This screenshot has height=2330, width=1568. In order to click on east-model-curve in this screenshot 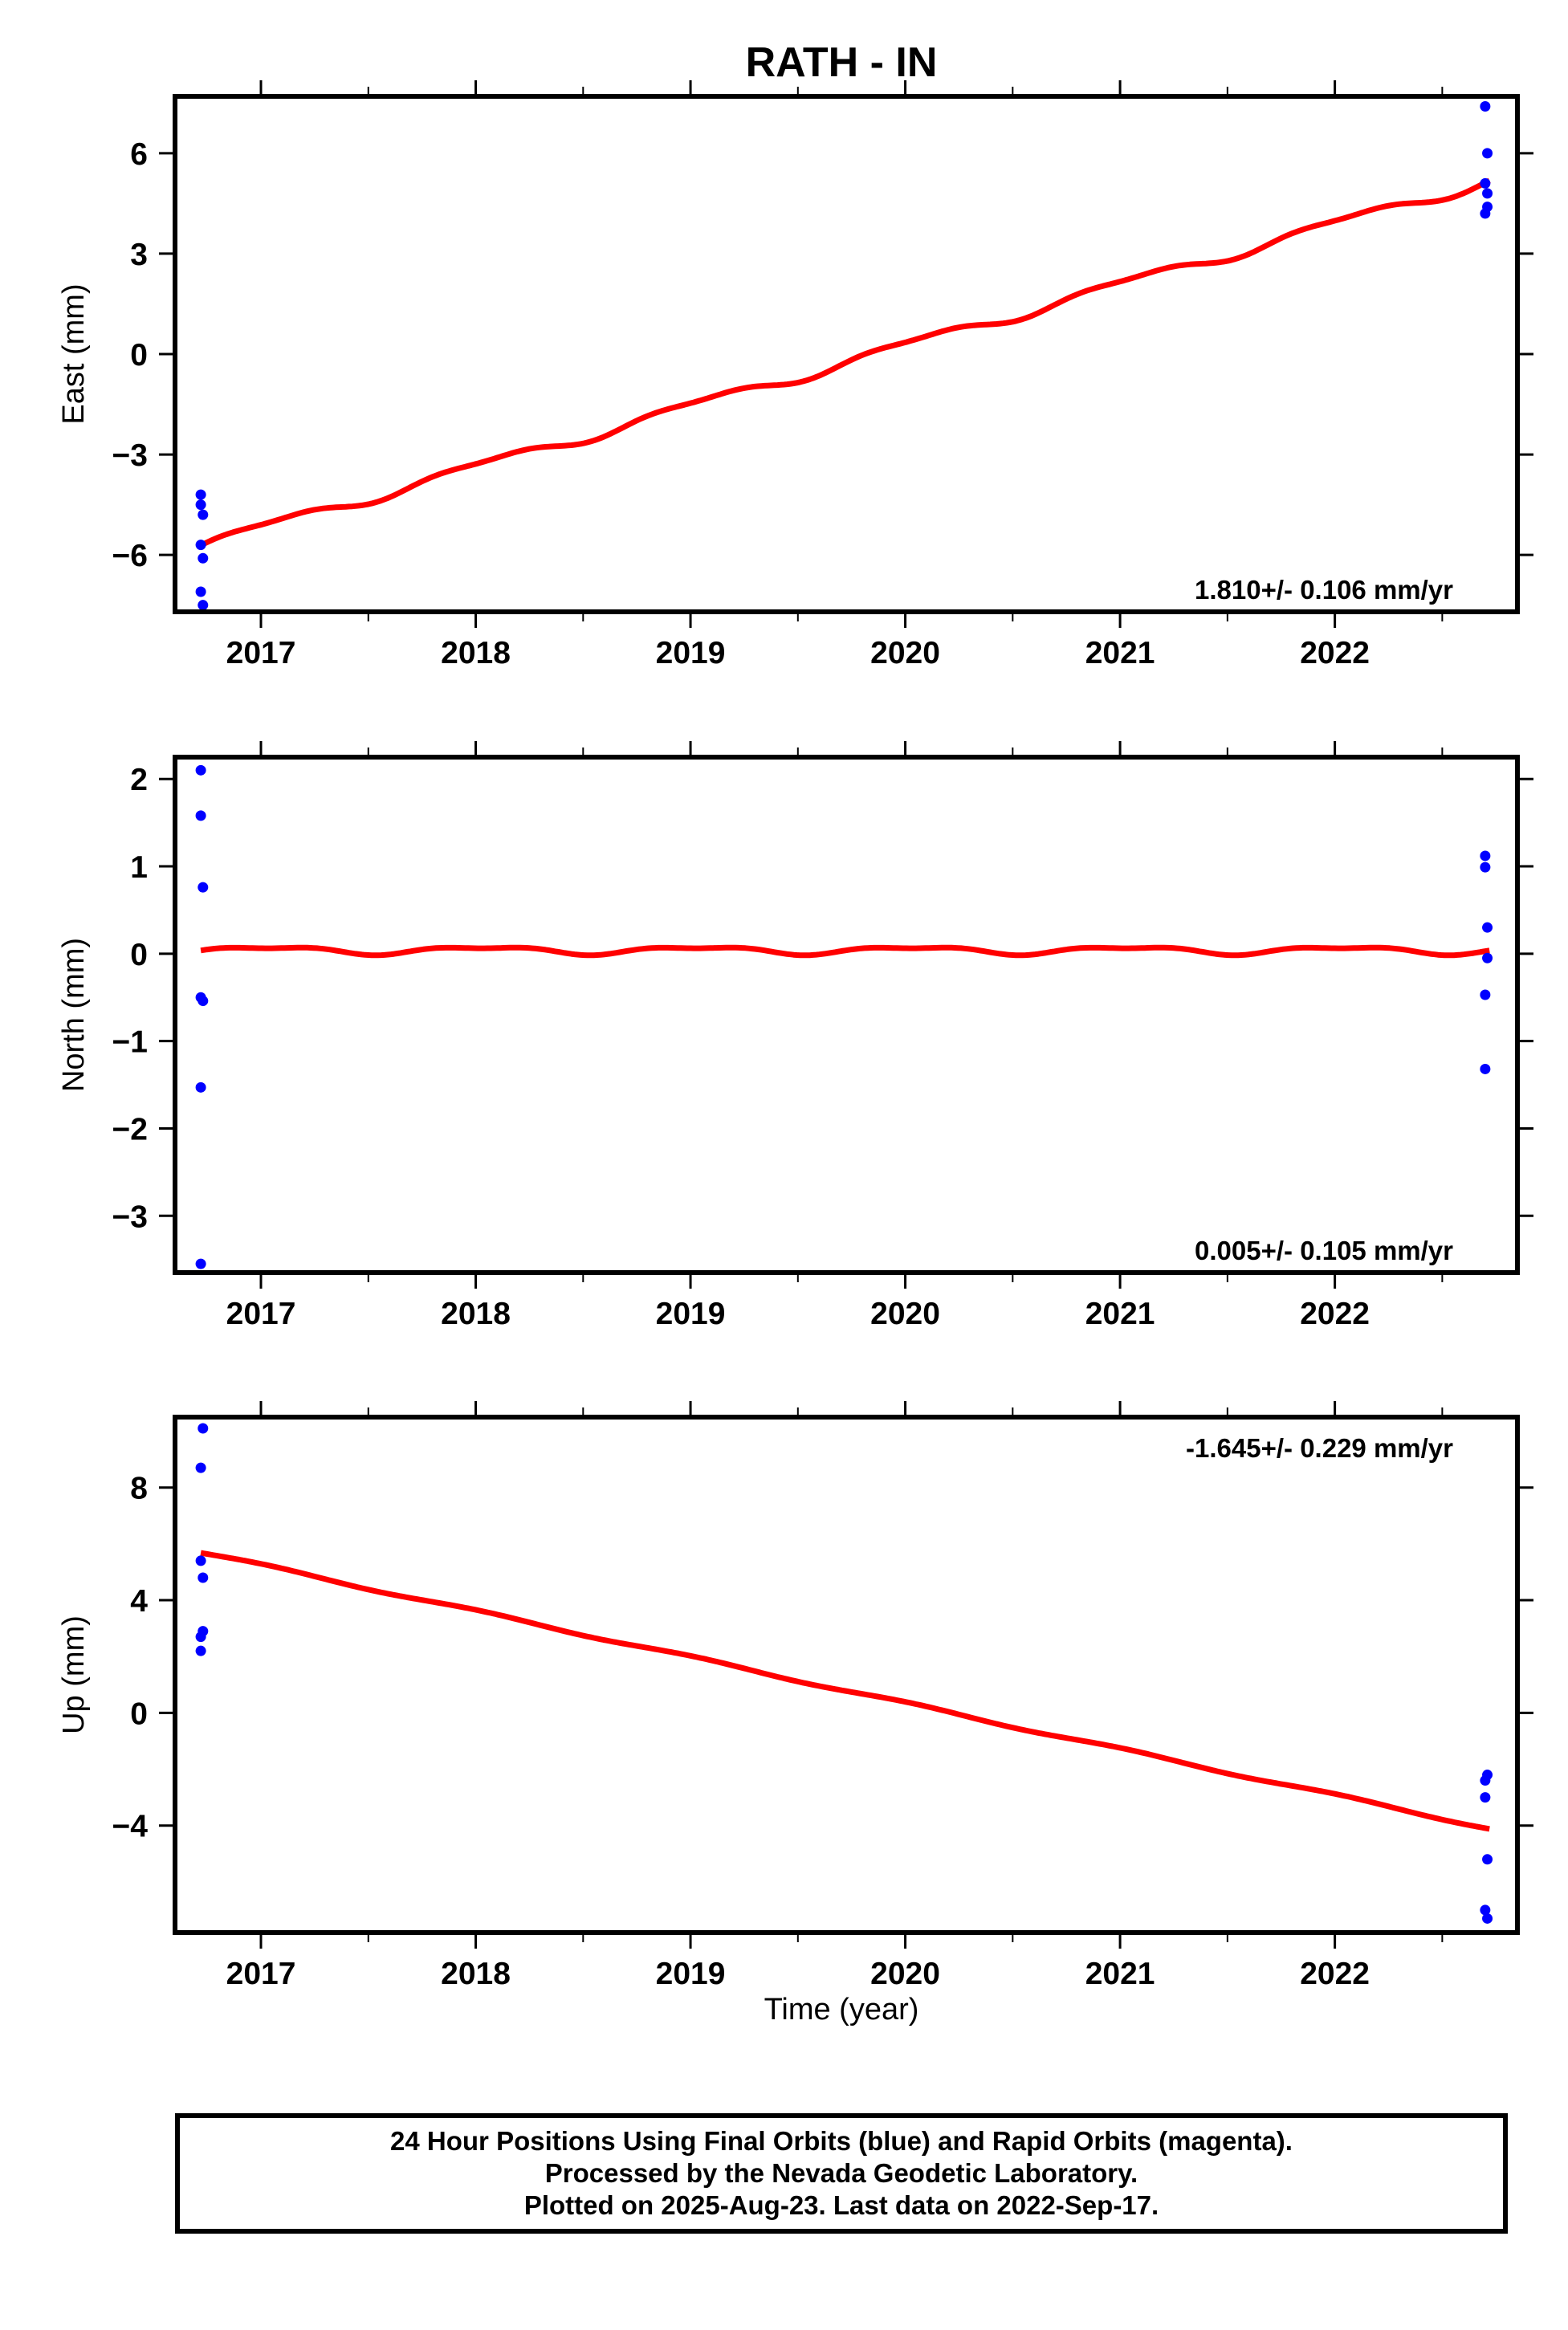, I will do `click(845, 362)`.